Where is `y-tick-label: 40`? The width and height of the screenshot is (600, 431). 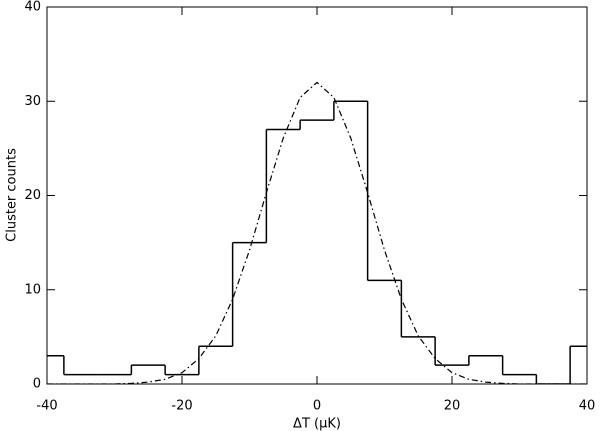
y-tick-label: 40 is located at coordinates (32, 7).